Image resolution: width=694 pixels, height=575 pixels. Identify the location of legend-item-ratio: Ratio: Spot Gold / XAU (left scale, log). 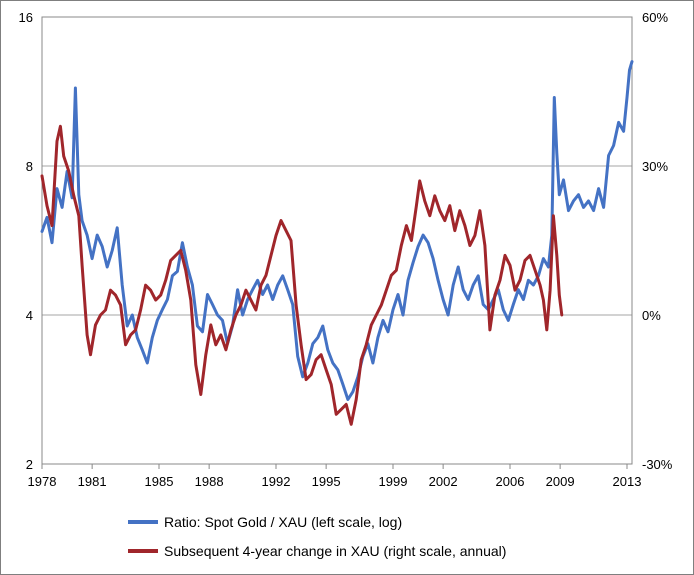
(388, 522).